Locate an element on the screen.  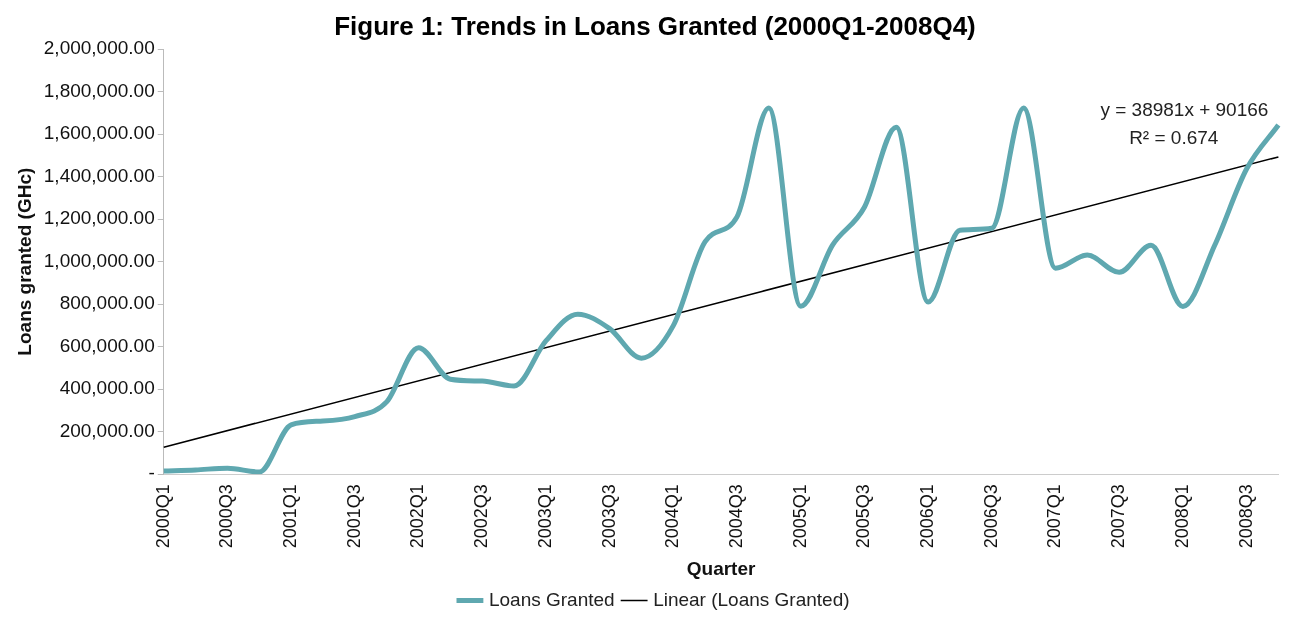
x-tick-label: 2006Q1 is located at coordinates (927, 516).